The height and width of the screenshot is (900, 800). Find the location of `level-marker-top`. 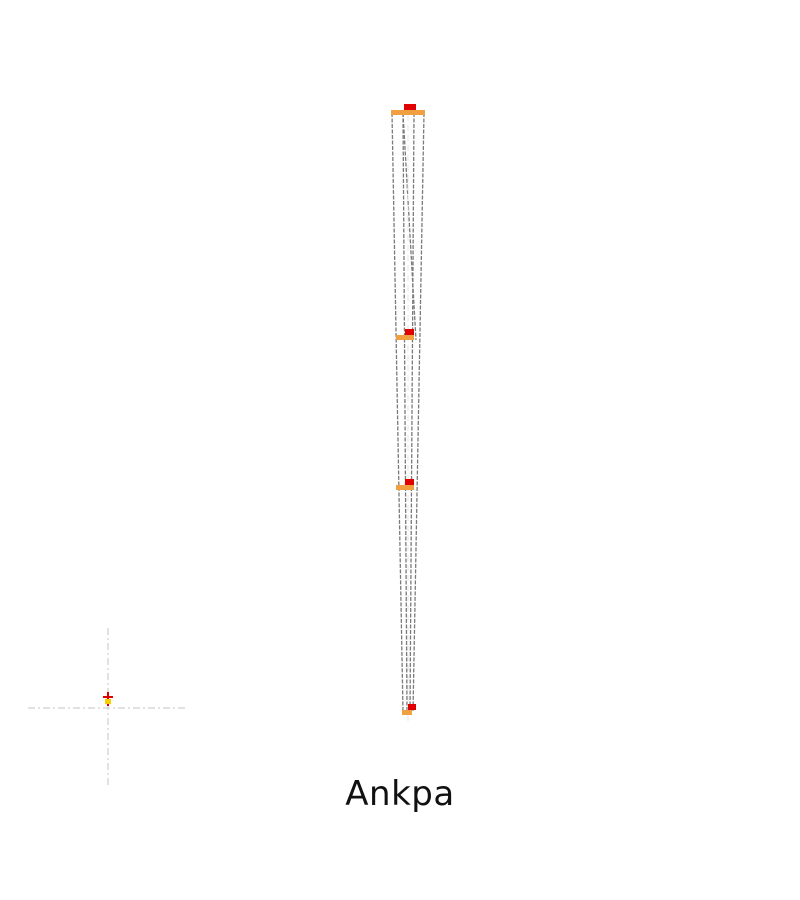

level-marker-top is located at coordinates (408, 109).